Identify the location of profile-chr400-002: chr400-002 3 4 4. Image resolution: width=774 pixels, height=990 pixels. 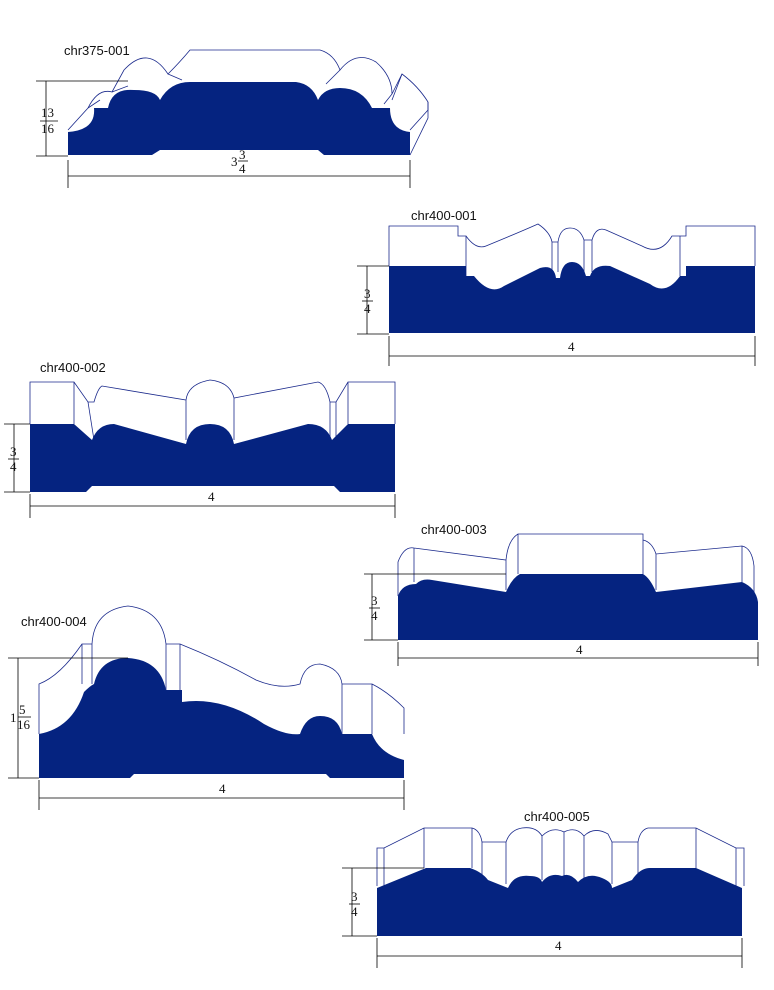
(200, 439).